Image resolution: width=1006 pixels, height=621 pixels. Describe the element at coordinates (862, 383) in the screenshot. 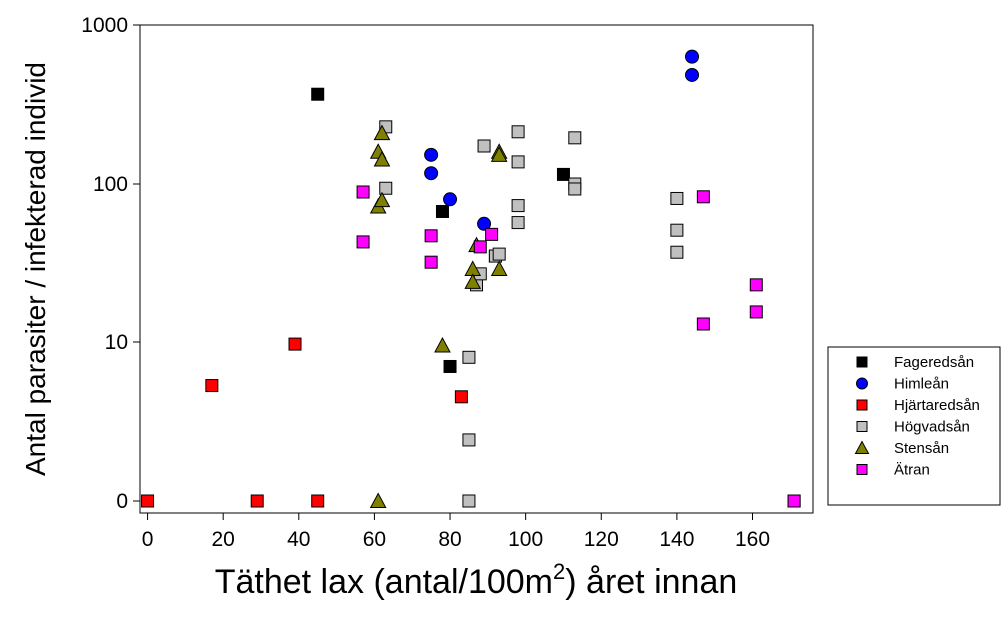

I see `legend-marker-himlean` at that location.